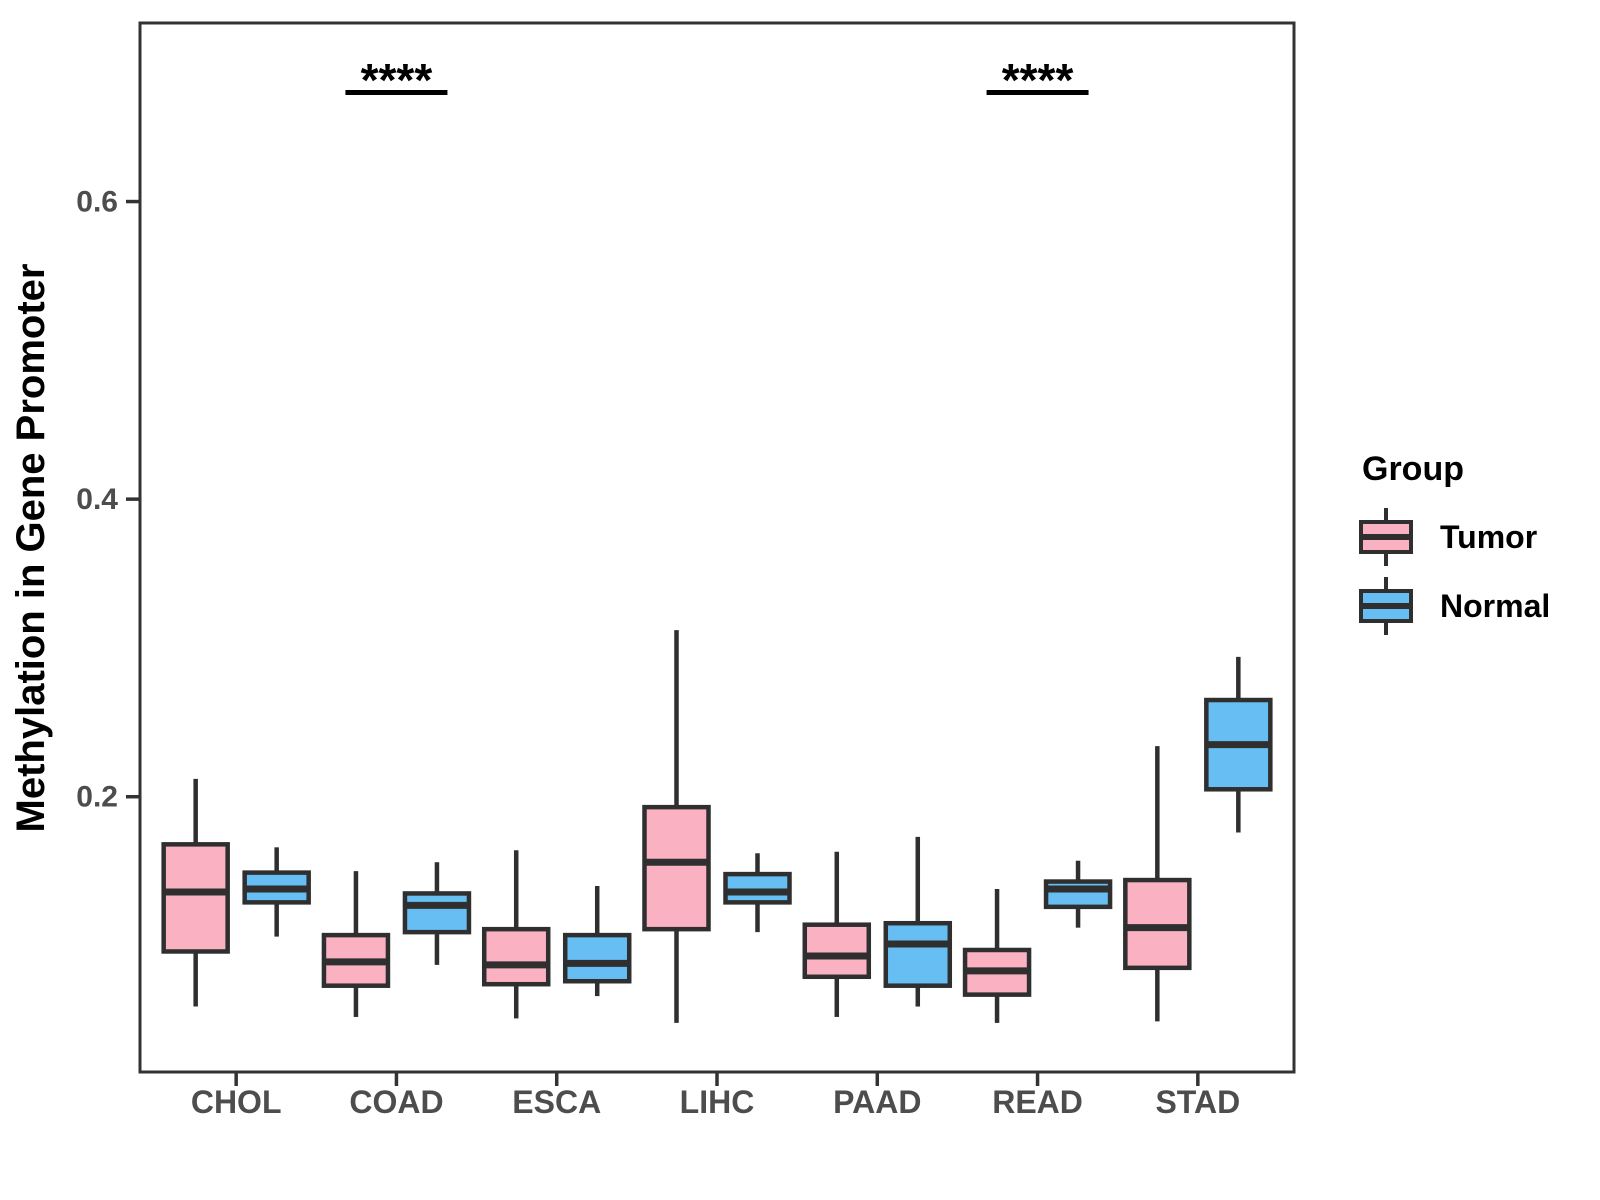  Describe the element at coordinates (556, 1102) in the screenshot. I see `x-tick-label-esca: ESCA` at that location.